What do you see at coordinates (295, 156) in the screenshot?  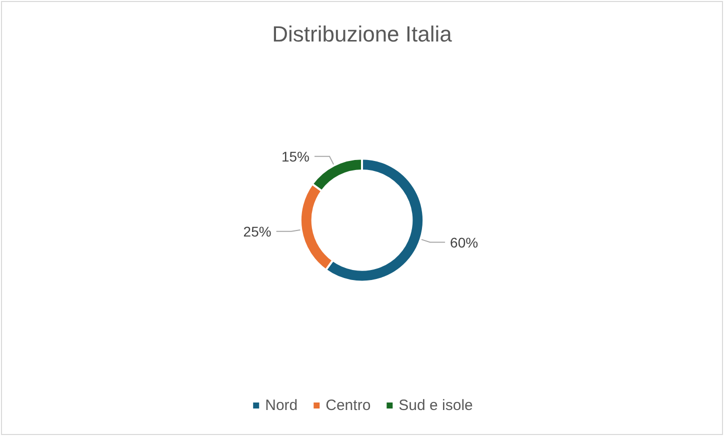 I see `data-label: 15%` at bounding box center [295, 156].